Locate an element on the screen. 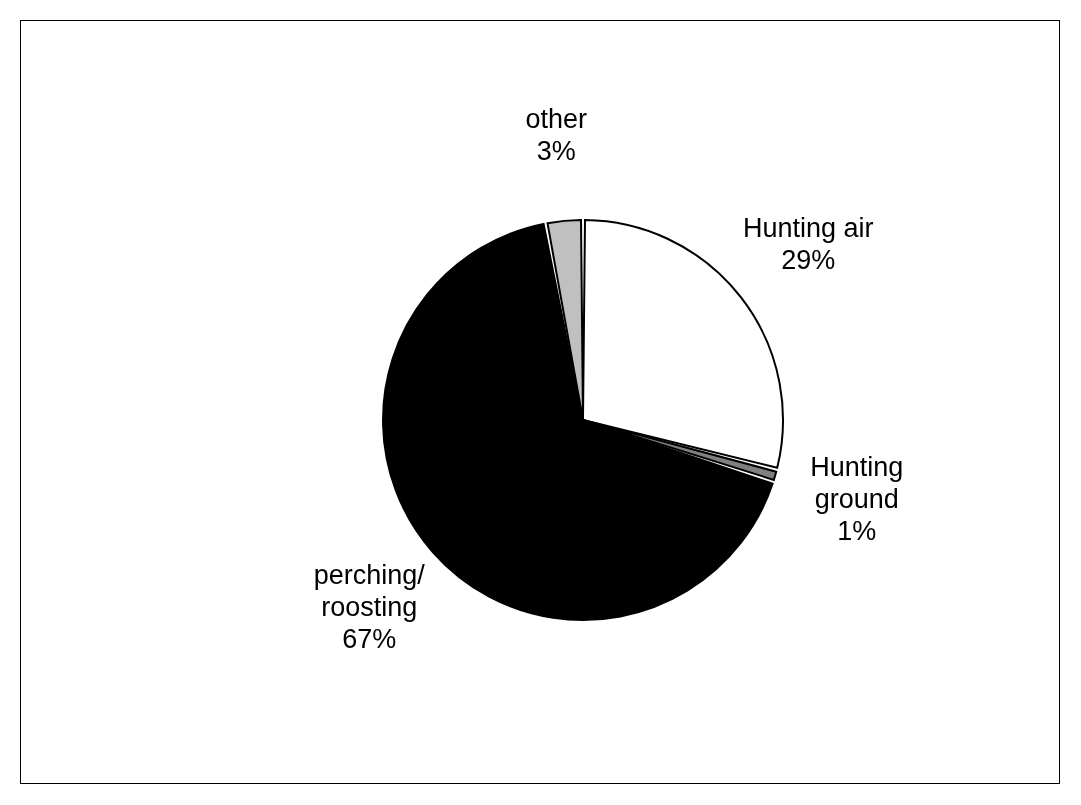 This screenshot has width=1081, height=805. slice-label: perching/roosting is located at coordinates (369, 591).